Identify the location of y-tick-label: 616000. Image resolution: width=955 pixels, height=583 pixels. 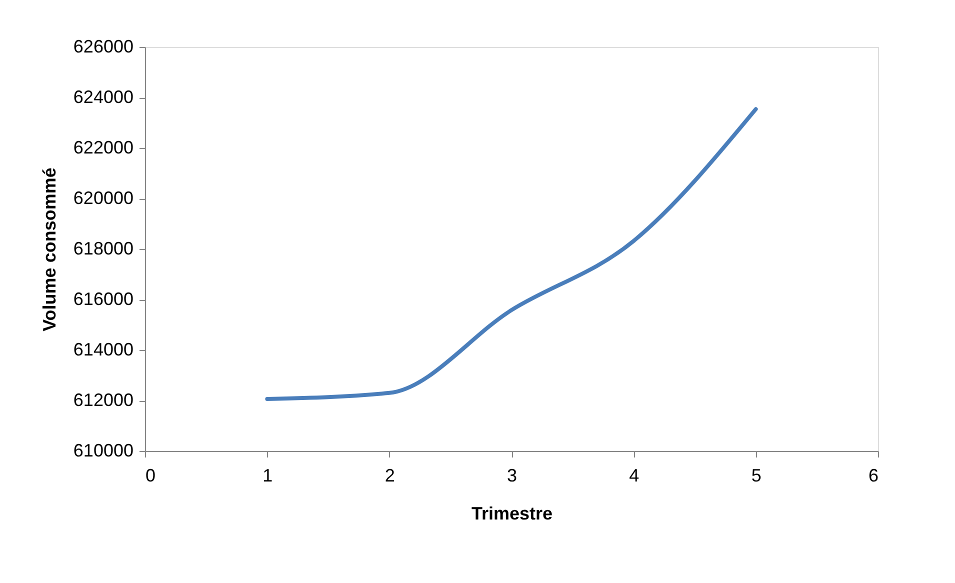
(103, 299).